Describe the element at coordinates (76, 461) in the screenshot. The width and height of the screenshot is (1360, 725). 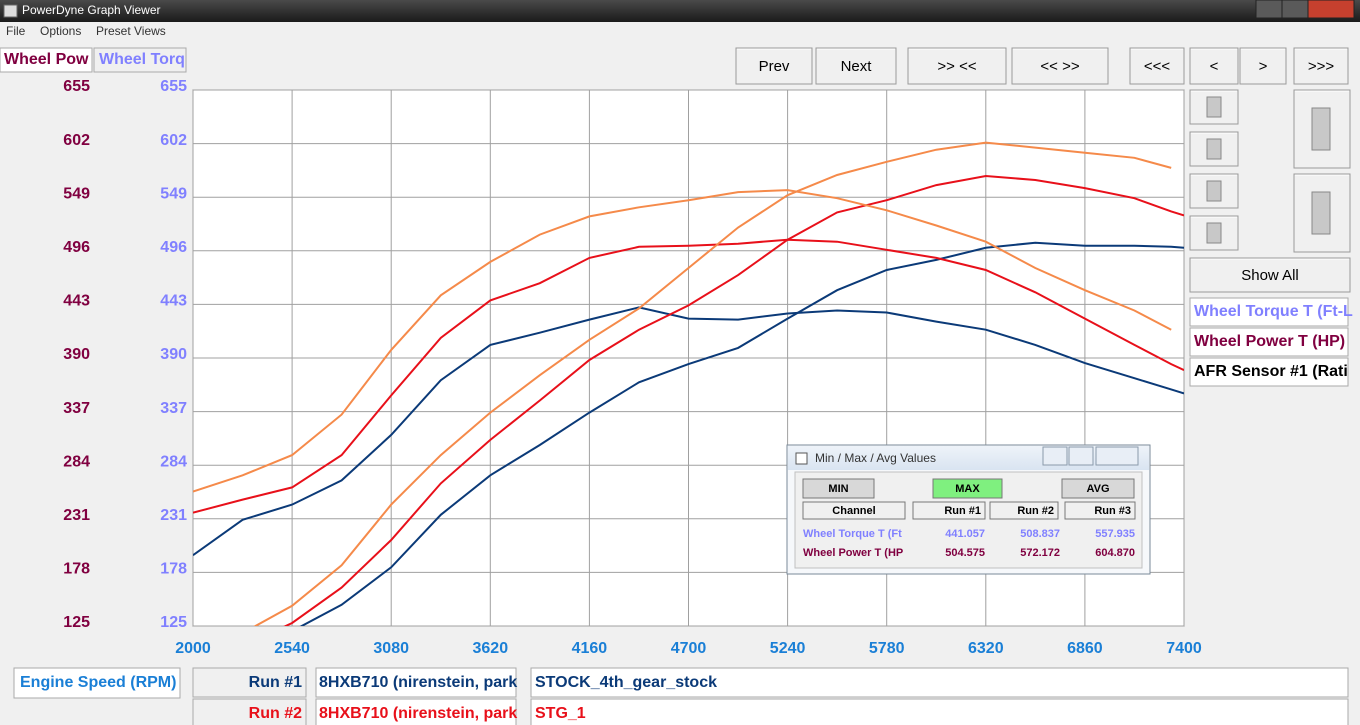
I see `y-tick-label: 284` at that location.